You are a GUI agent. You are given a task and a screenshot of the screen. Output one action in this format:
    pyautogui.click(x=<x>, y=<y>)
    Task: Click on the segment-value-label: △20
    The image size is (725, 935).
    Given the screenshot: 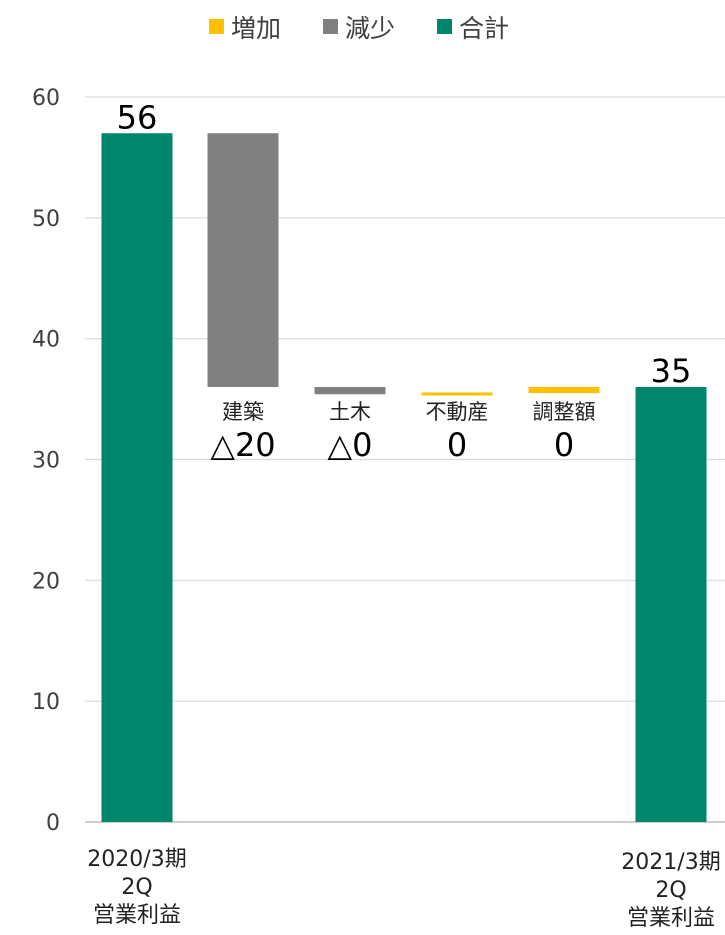 What is the action you would take?
    pyautogui.click(x=242, y=445)
    